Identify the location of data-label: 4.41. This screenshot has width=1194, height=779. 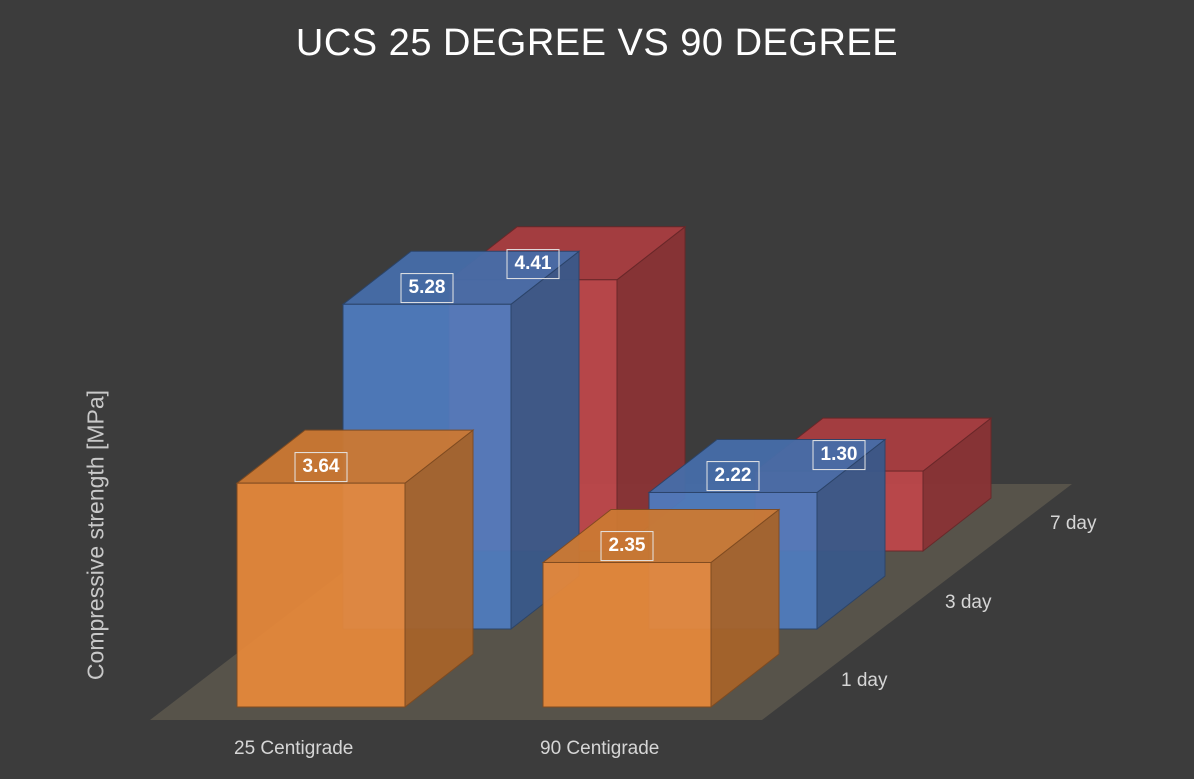
(533, 263).